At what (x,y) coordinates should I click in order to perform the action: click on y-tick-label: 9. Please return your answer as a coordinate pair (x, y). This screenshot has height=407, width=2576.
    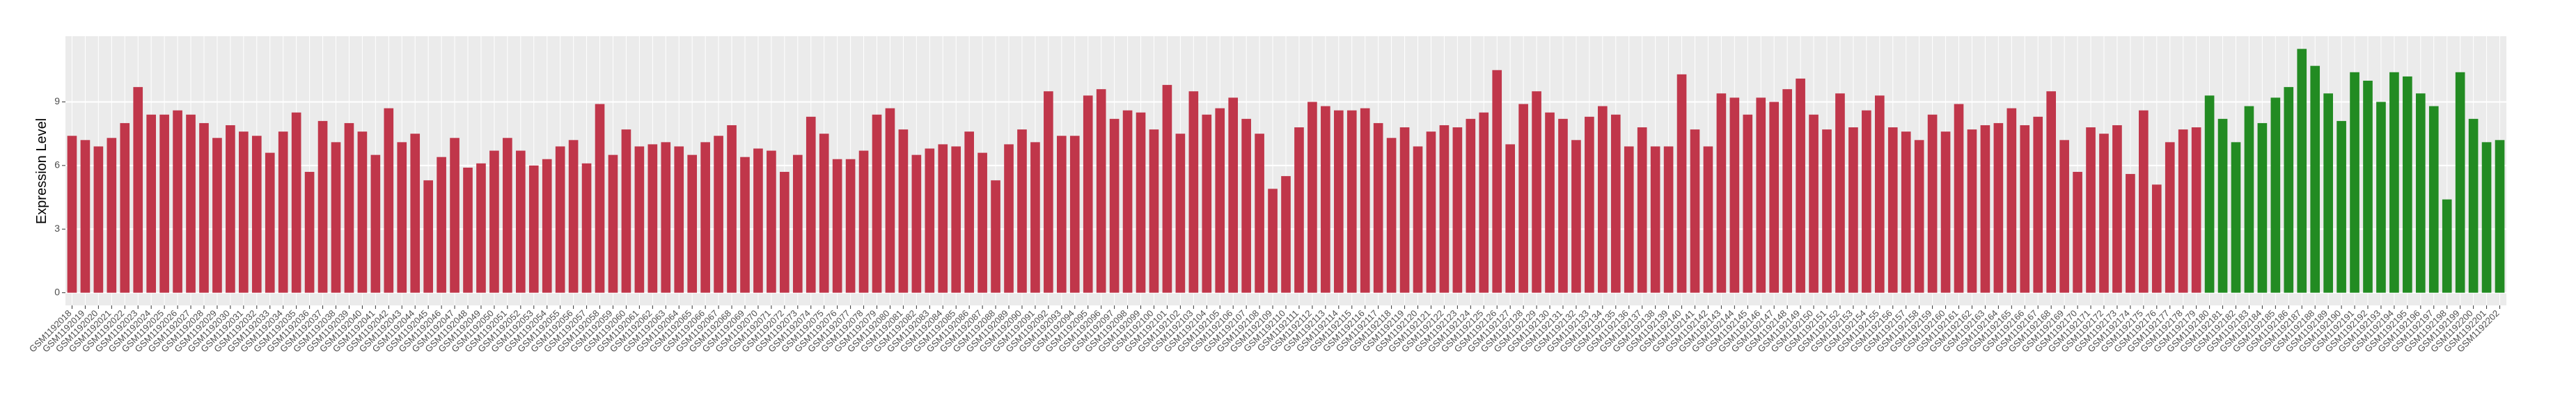
    Looking at the image, I should click on (57, 100).